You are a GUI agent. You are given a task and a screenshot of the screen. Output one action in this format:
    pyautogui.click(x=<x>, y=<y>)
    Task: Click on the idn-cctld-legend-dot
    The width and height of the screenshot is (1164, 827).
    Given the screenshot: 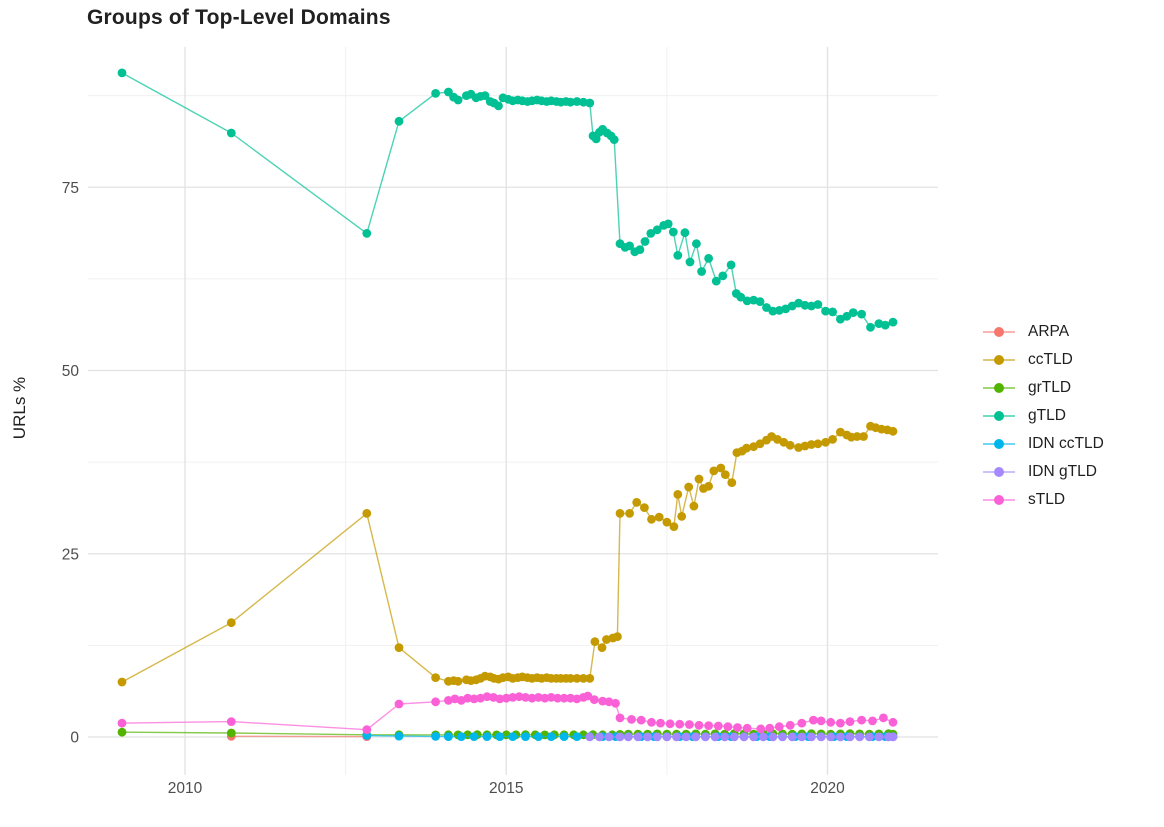 What is the action you would take?
    pyautogui.click(x=999, y=444)
    